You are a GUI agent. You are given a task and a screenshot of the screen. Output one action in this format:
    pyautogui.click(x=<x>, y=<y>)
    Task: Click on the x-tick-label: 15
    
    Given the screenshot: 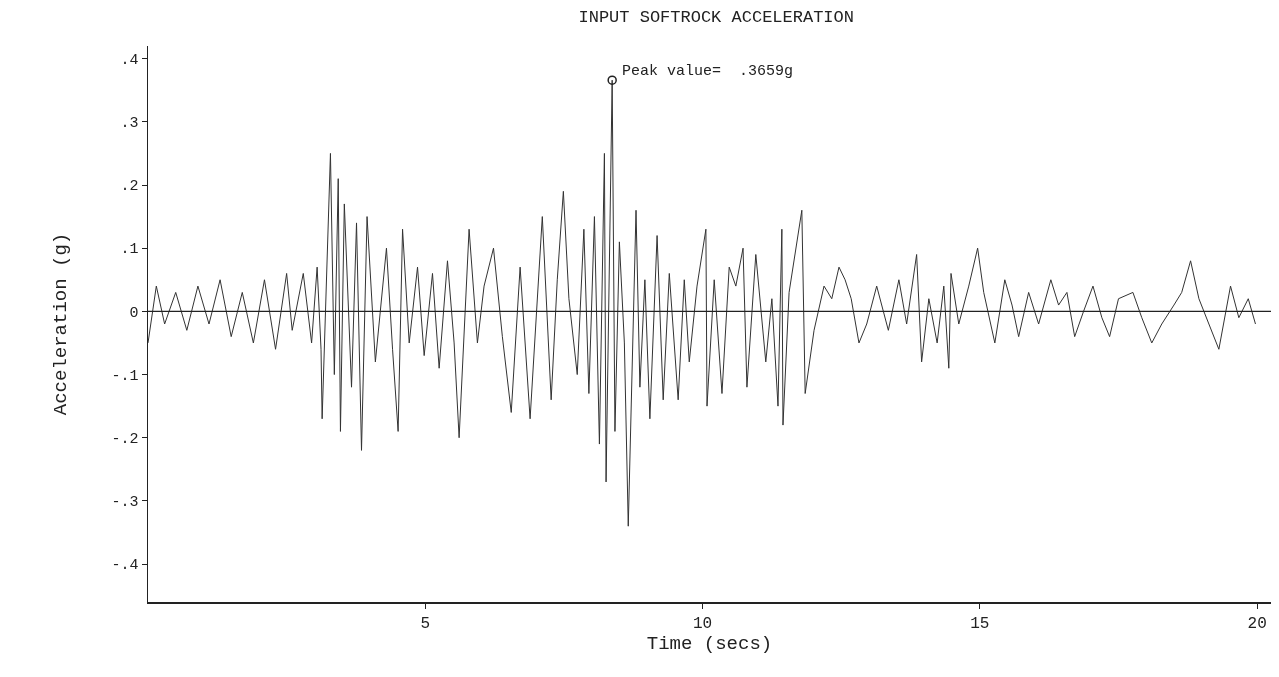 What is the action you would take?
    pyautogui.click(x=980, y=623)
    